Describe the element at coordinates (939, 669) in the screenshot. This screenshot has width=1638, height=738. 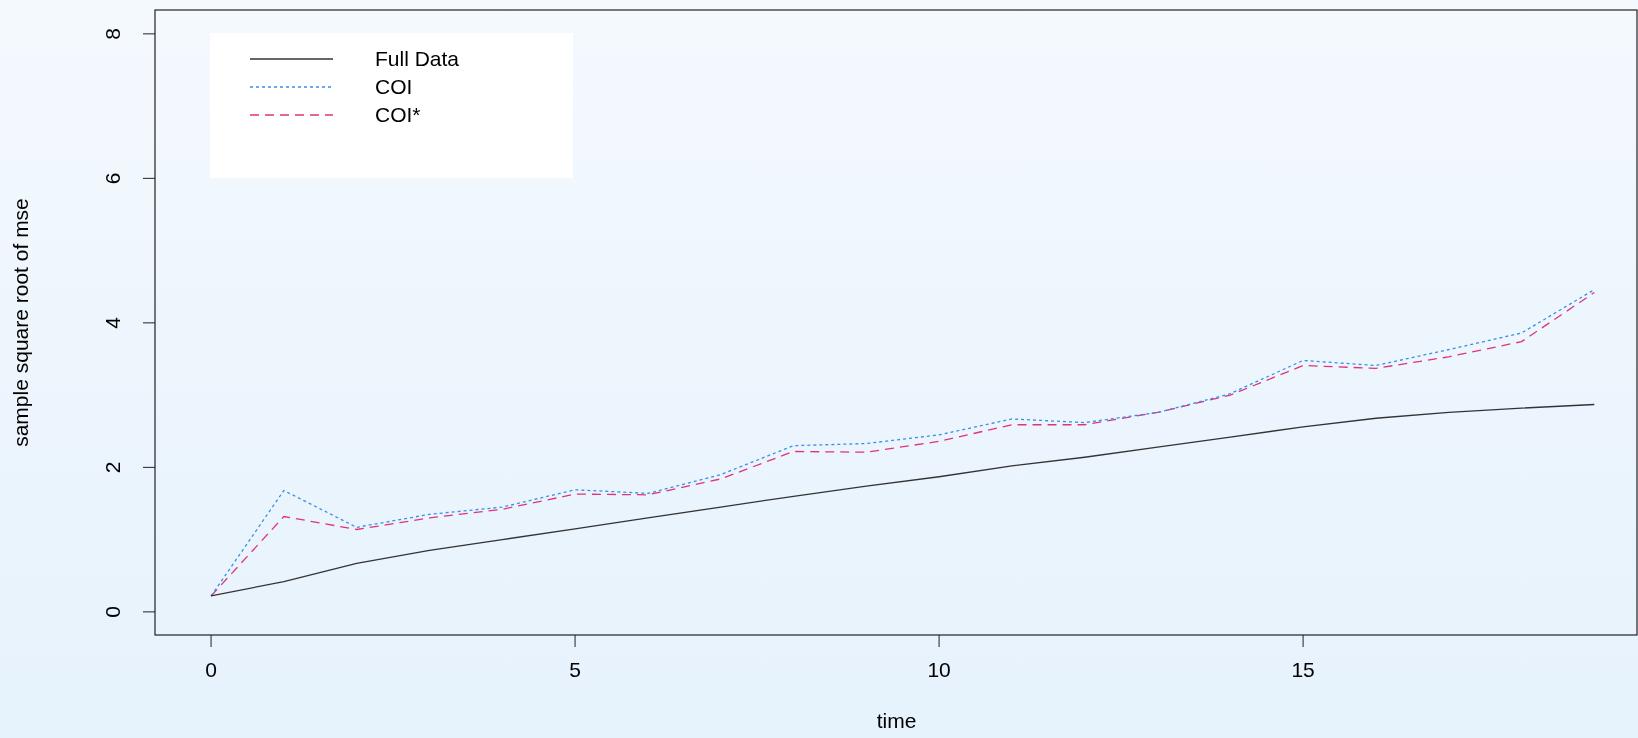
I see `x-tick-label: 10` at that location.